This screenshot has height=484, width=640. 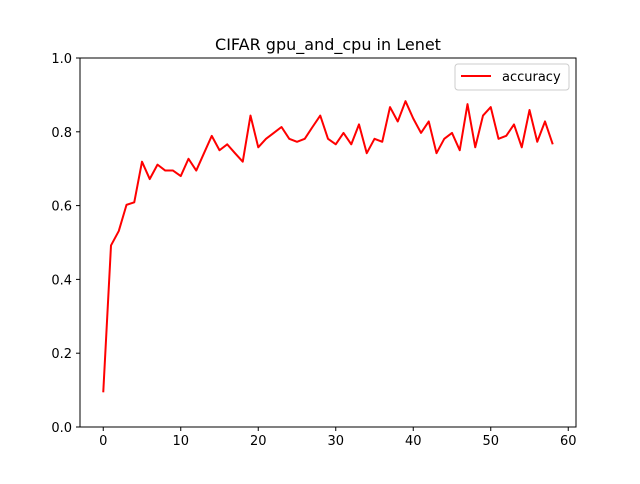 I want to click on x-tick-label: 30, so click(x=335, y=441).